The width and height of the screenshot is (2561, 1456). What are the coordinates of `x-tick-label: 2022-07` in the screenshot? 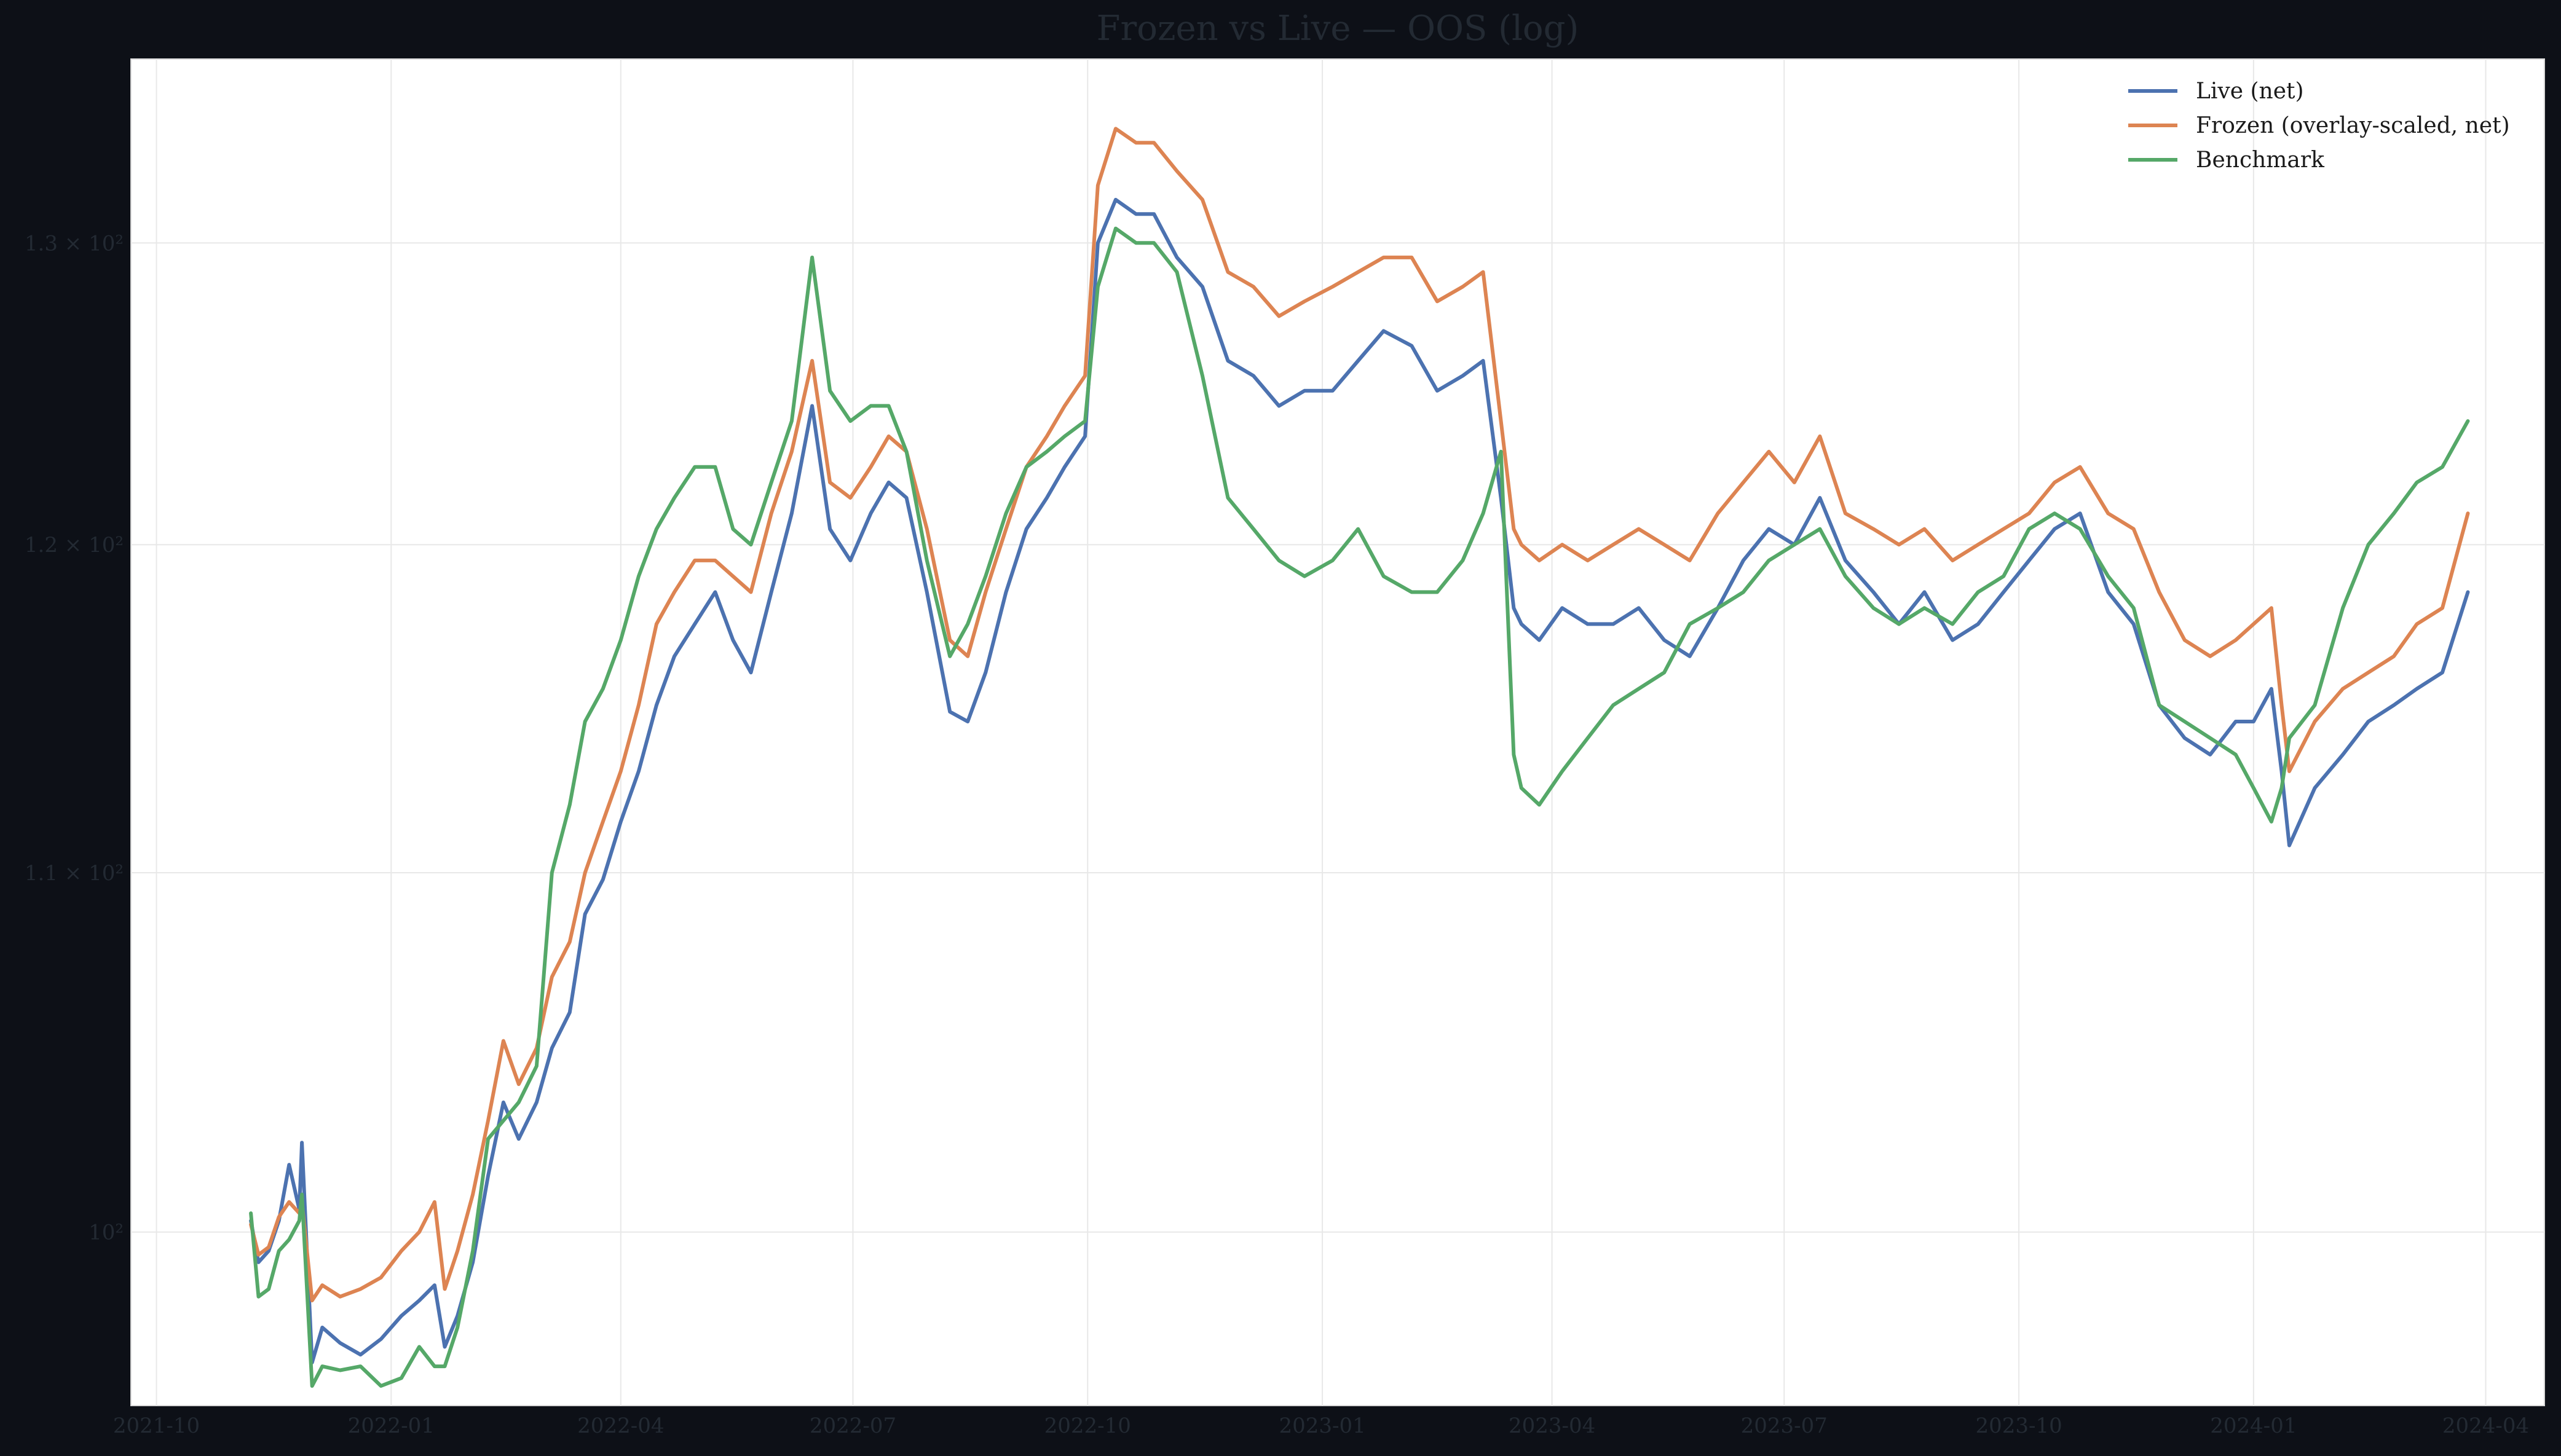 It's located at (853, 1426).